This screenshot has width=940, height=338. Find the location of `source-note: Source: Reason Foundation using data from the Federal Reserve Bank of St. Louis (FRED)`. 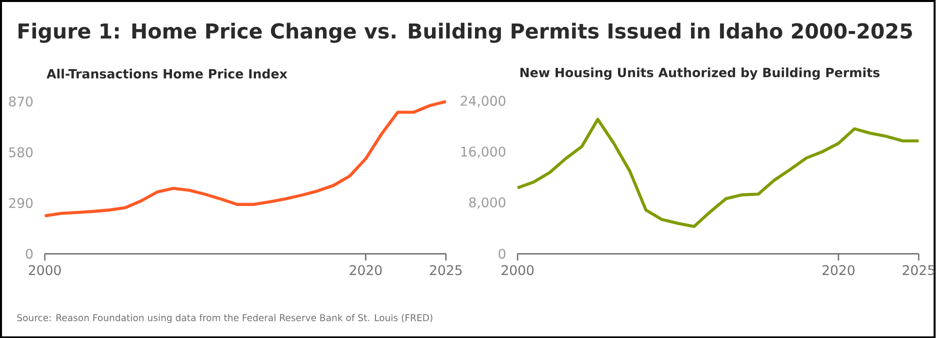

source-note: Source: Reason Foundation using data from the Federal Reserve Bank of St. Louis (FRED) is located at coordinates (224, 318).